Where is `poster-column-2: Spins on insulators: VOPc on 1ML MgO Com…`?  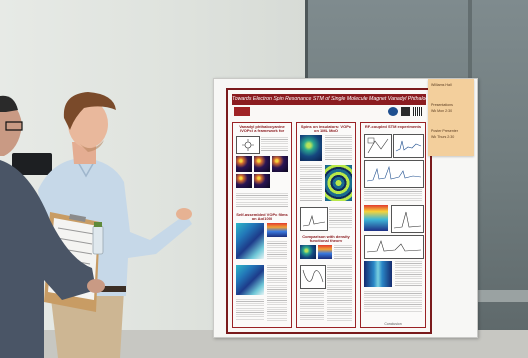
poster-column-2: Spins on insulators: VOPc on 1ML MgO Com… is located at coordinates (326, 225).